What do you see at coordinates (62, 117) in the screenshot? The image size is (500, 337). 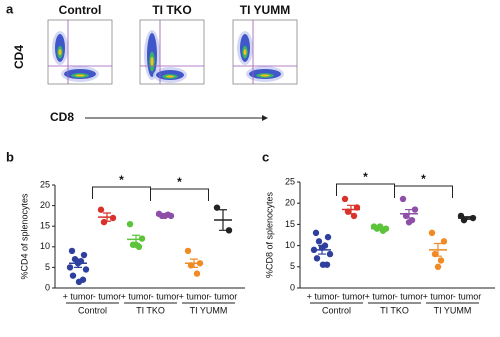 I see `x-axis-label: CD8` at bounding box center [62, 117].